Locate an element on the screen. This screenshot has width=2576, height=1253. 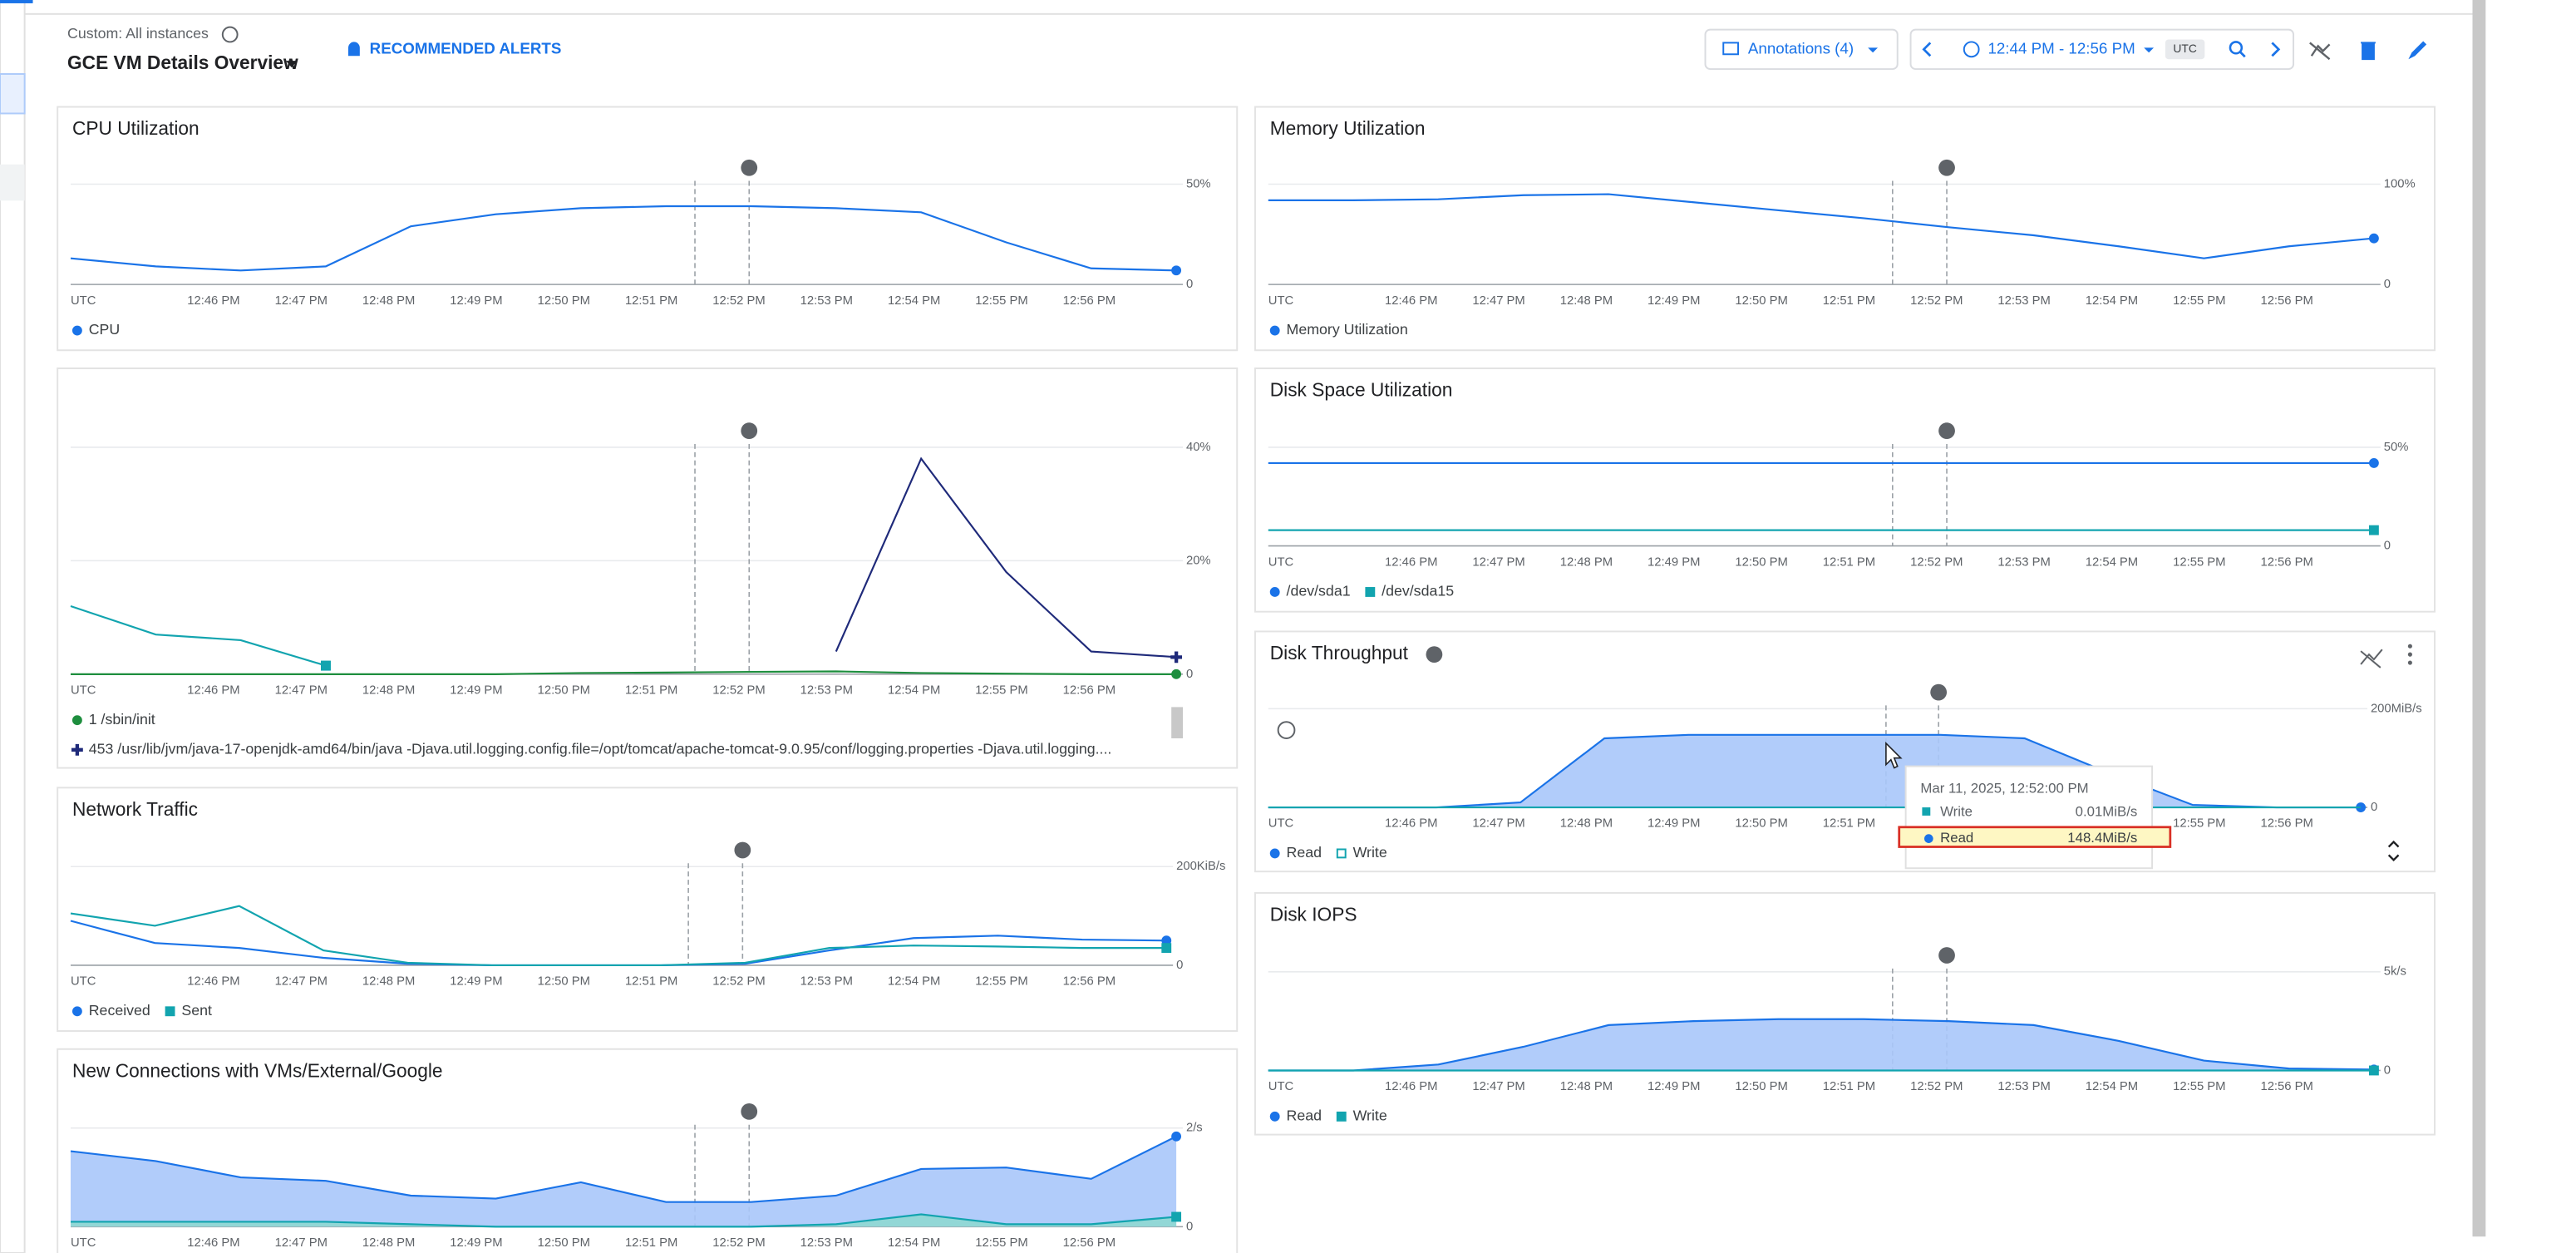
legend-label: Write is located at coordinates (1370, 1115).